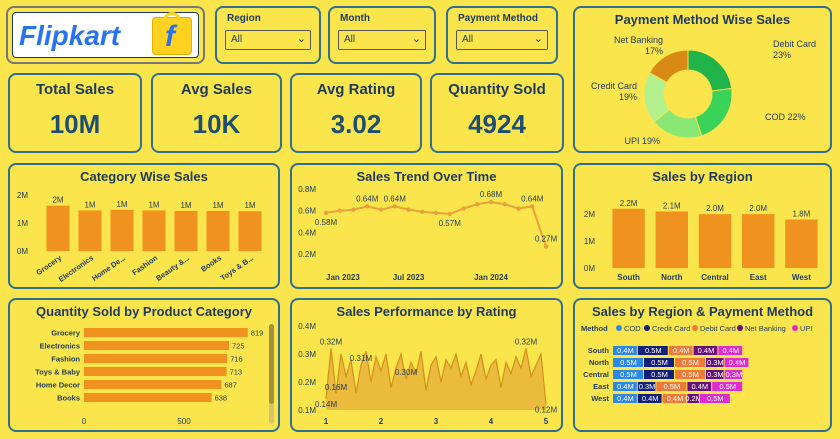 Image resolution: width=840 pixels, height=439 pixels. What do you see at coordinates (244, 18) in the screenshot?
I see `region-slicer-label: Region` at bounding box center [244, 18].